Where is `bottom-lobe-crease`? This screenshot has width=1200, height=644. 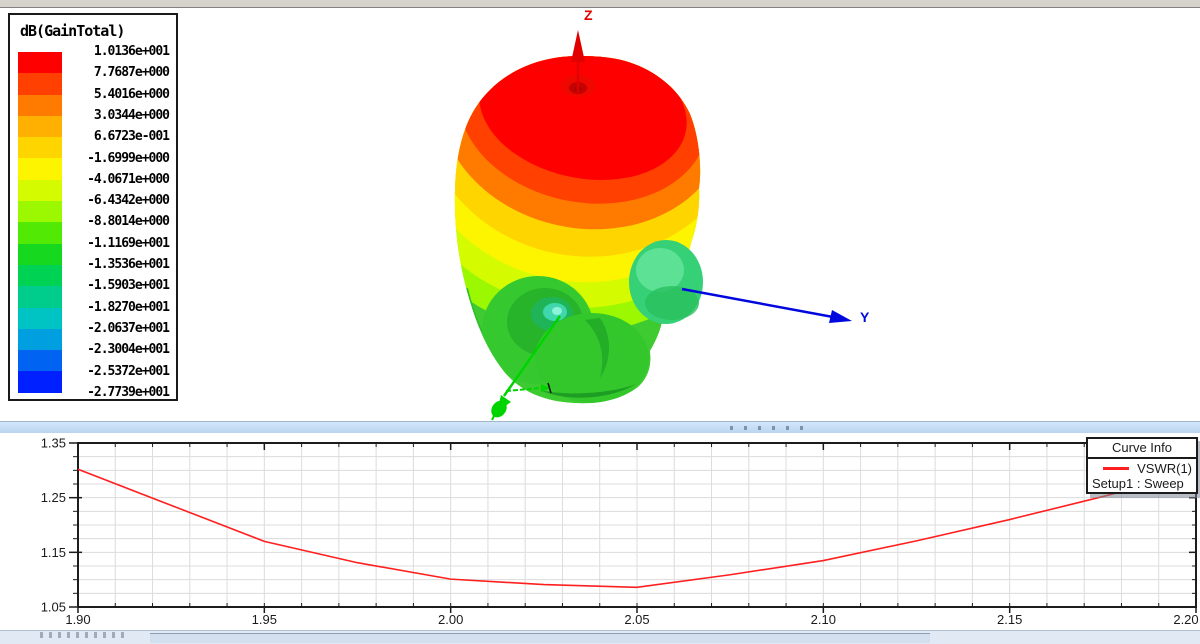
bottom-lobe-crease is located at coordinates (588, 391).